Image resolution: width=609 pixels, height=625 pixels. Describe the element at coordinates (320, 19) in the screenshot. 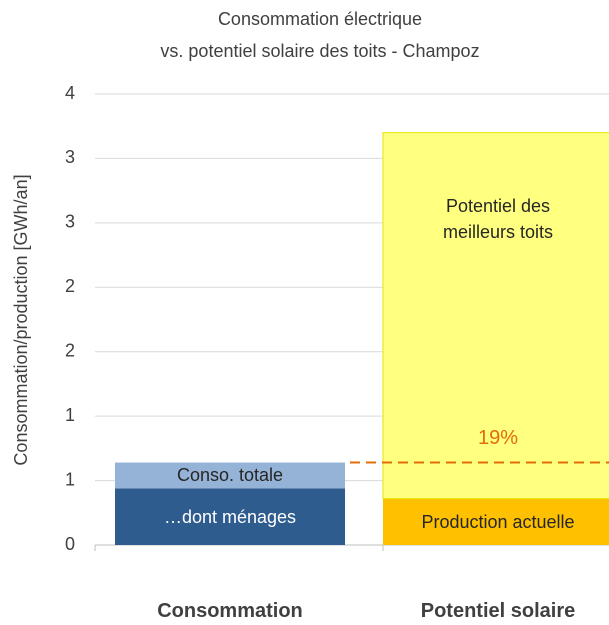

I see `chart-title: Consommation électrique` at that location.